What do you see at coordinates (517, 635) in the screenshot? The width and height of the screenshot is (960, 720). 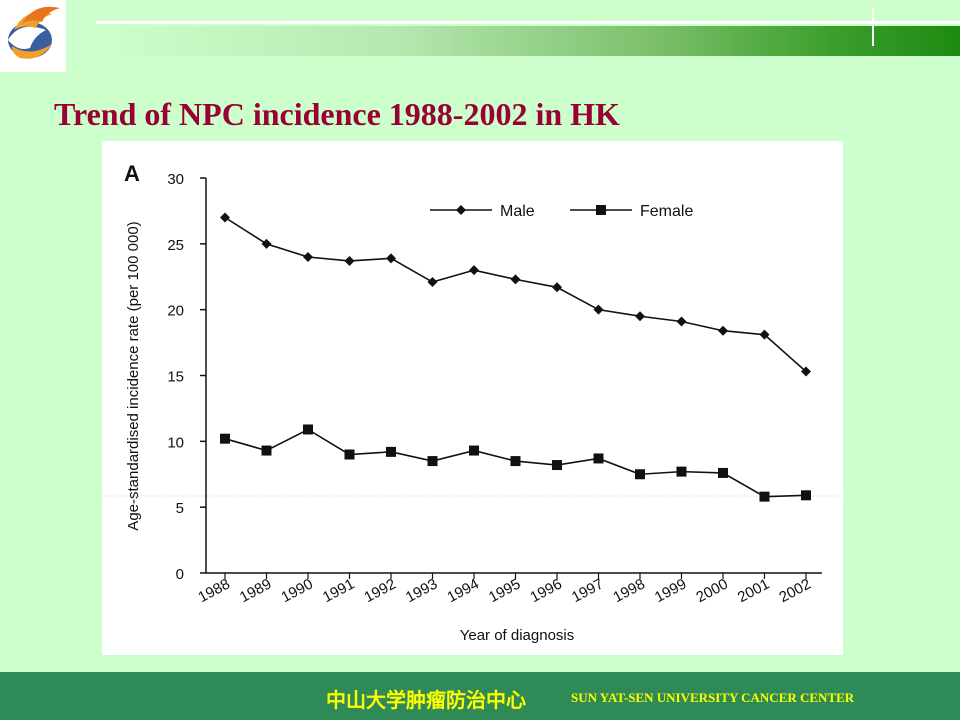 I see `x-axis-label: Year of diagnosis` at bounding box center [517, 635].